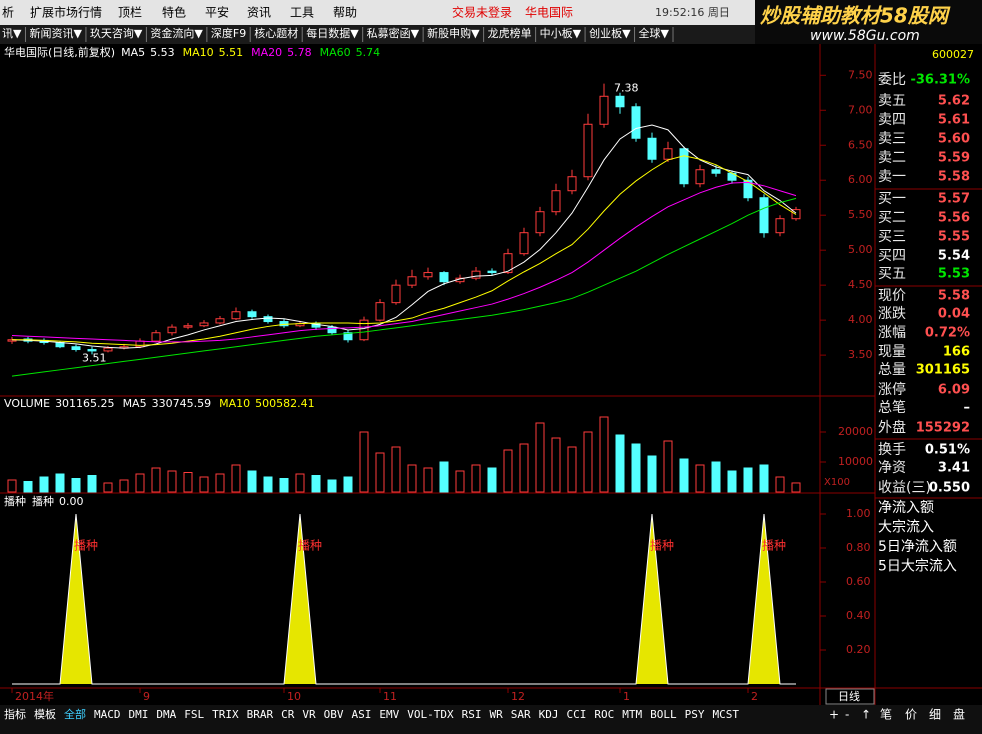  I want to click on quote-link: 5日大宗流入, so click(917, 567).